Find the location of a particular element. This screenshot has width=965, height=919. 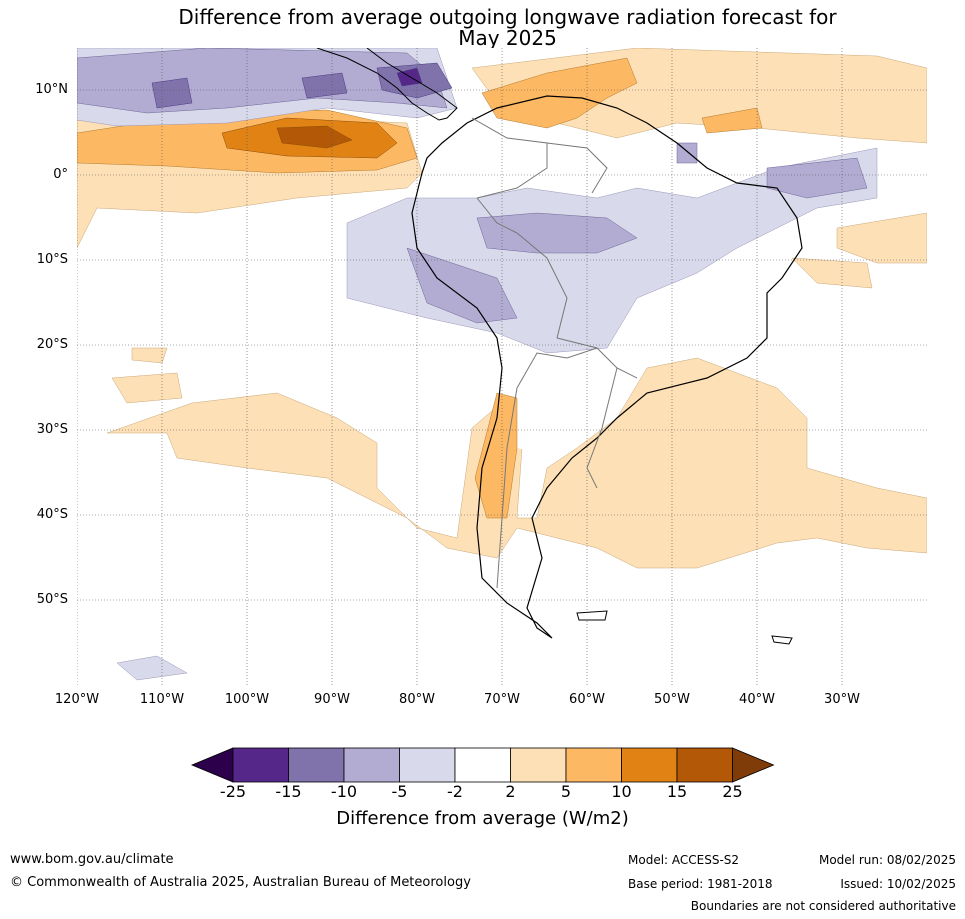

lon-label-110w: 110°W is located at coordinates (162, 699).